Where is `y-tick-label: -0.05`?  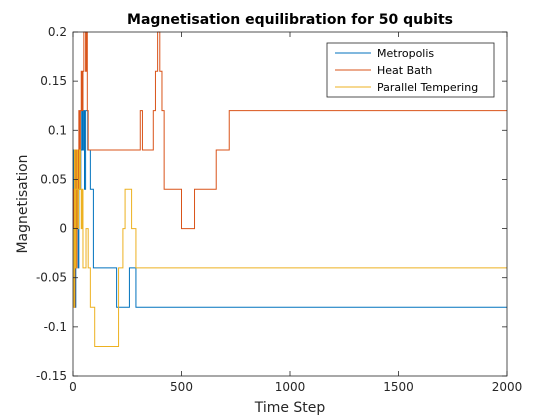
y-tick-label: -0.05 is located at coordinates (51, 278).